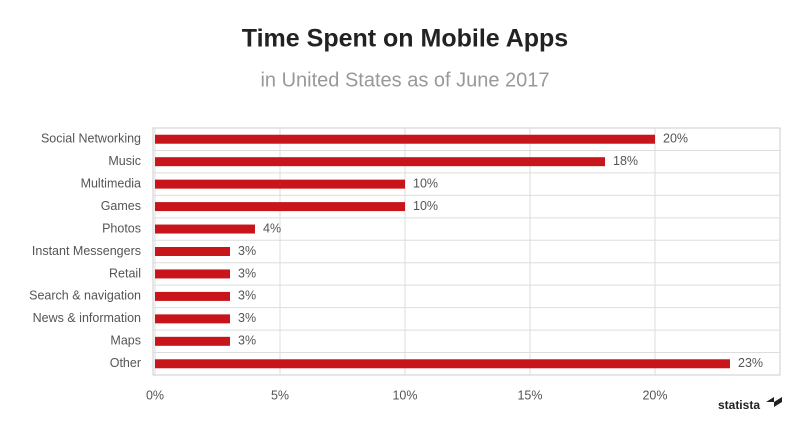 The height and width of the screenshot is (421, 800). I want to click on y-tick-label: Music, so click(124, 161).